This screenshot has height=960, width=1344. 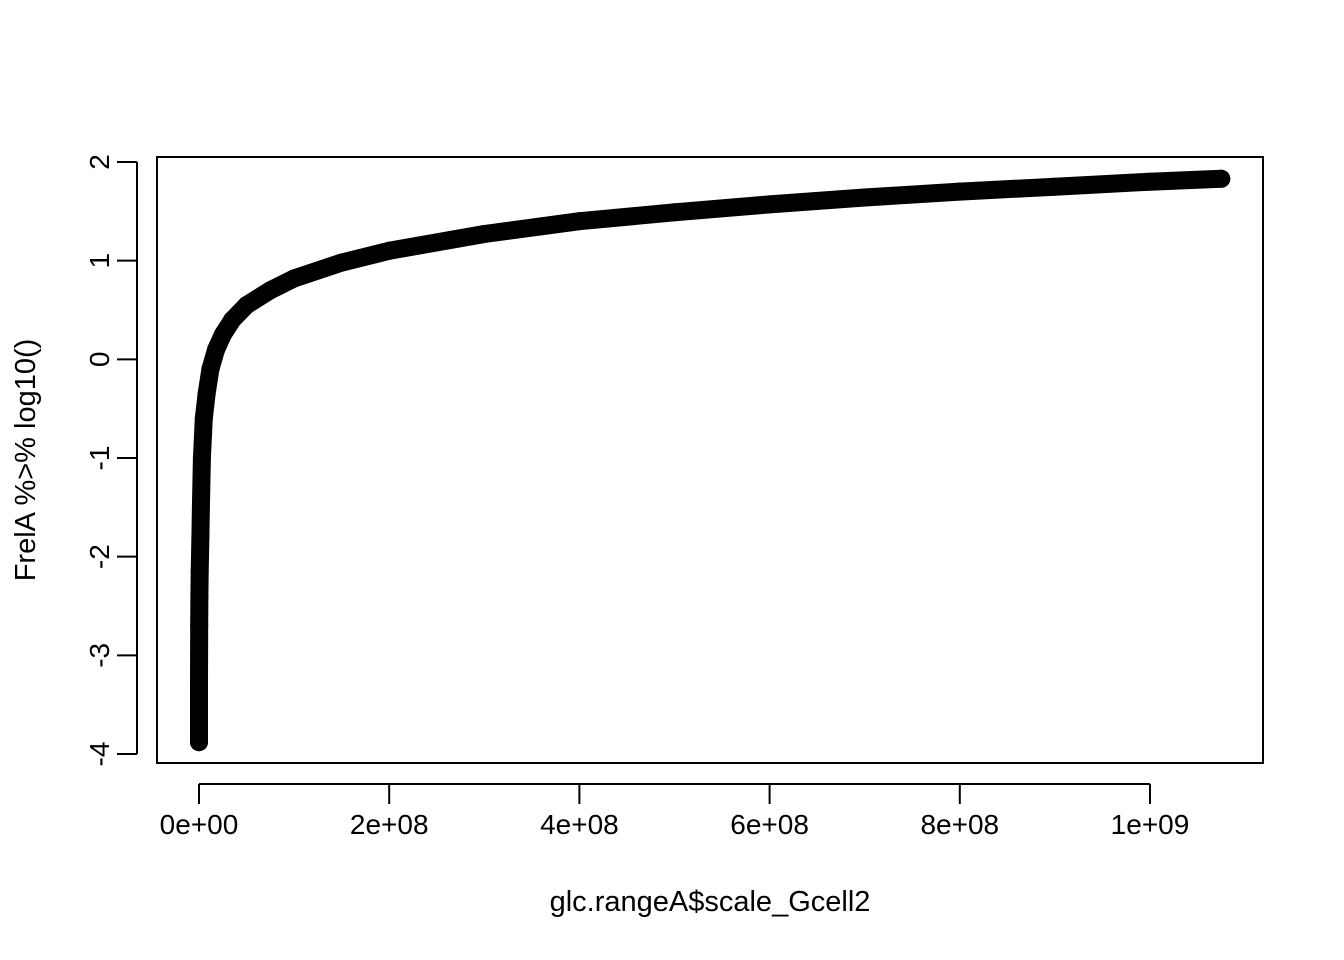 What do you see at coordinates (99, 360) in the screenshot?
I see `y-tick-label: 0` at bounding box center [99, 360].